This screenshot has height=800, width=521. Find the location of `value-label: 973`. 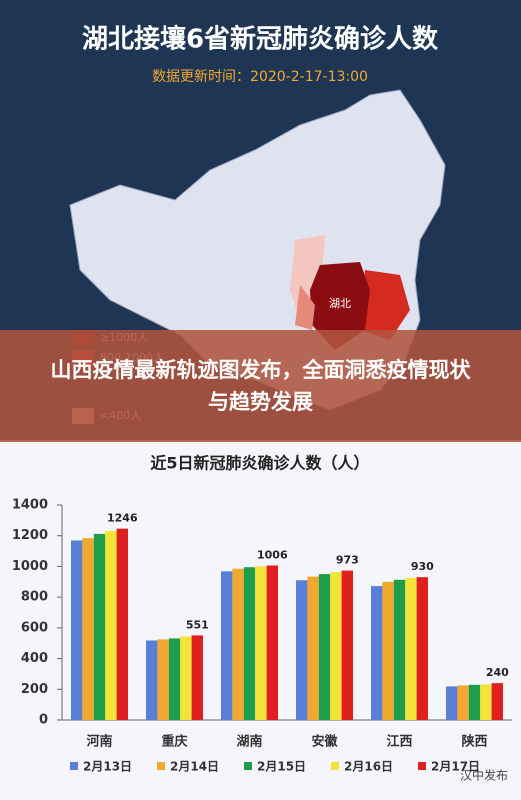

value-label: 973 is located at coordinates (347, 560).